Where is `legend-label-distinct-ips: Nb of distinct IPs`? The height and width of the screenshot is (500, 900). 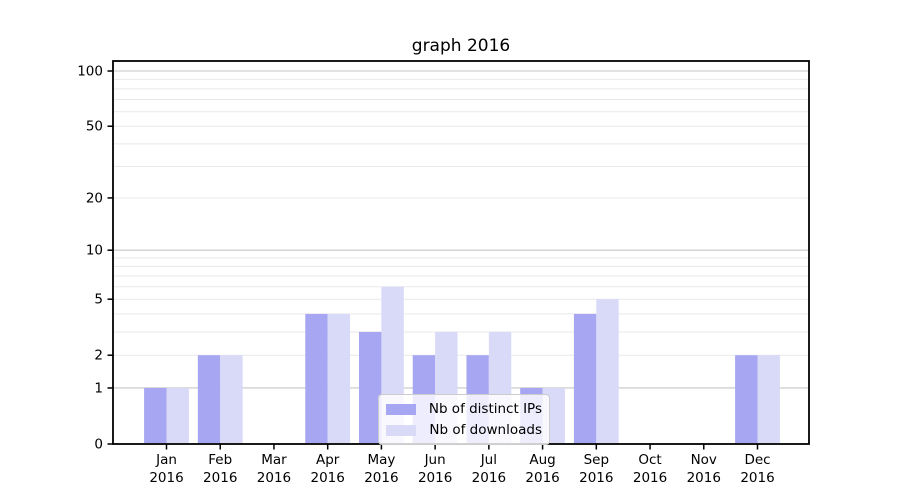 legend-label-distinct-ips: Nb of distinct IPs is located at coordinates (485, 409).